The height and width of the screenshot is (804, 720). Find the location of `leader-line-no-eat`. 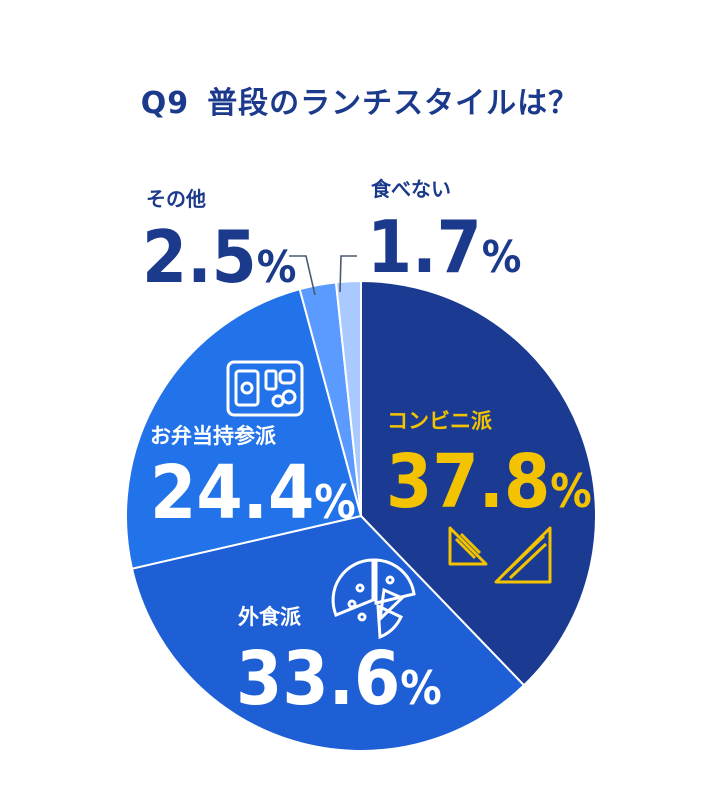

leader-line-no-eat is located at coordinates (348, 274).